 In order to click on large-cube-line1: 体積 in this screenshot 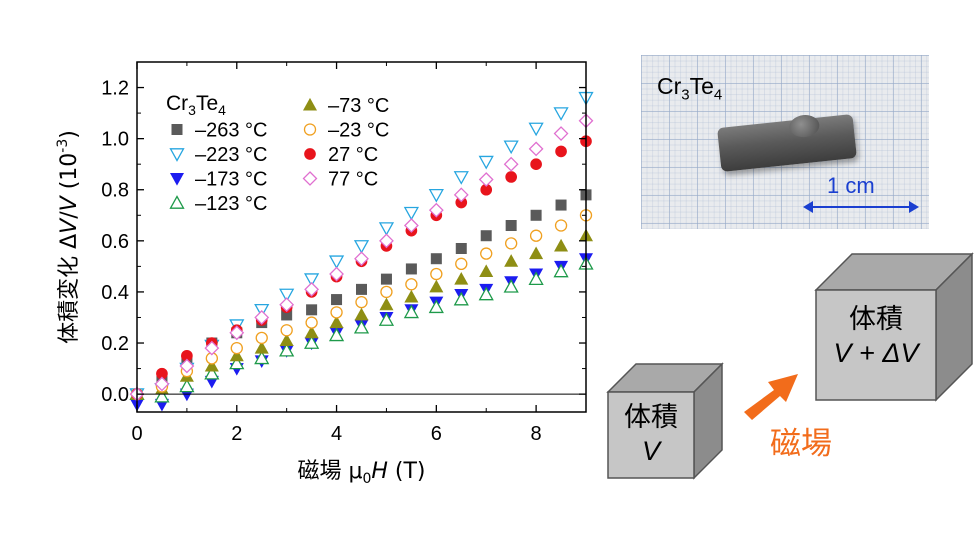, I will do `click(876, 319)`.